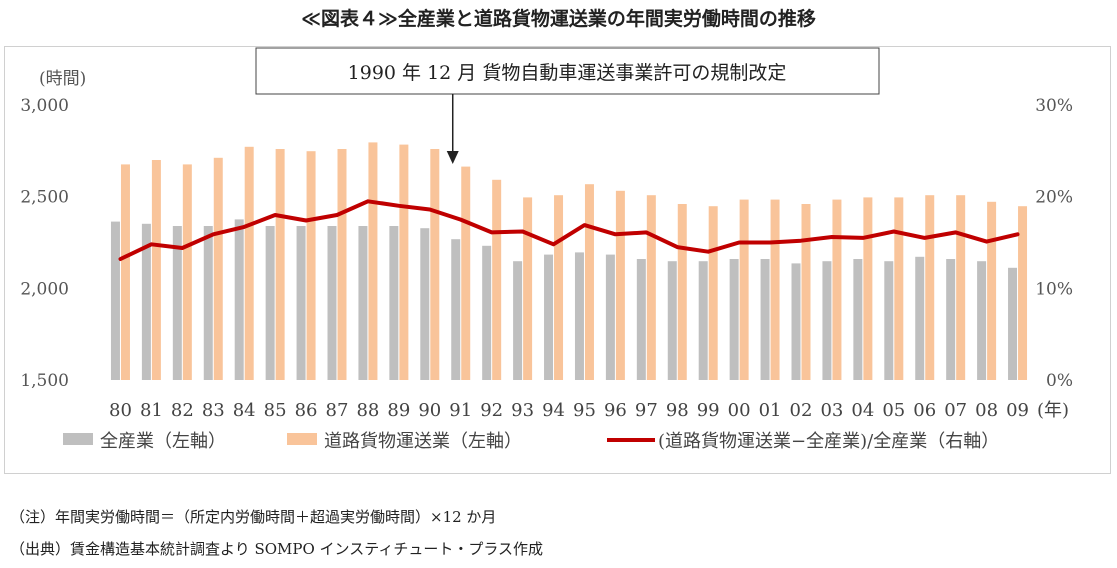 The width and height of the screenshot is (1117, 568). Describe the element at coordinates (828, 441) in the screenshot. I see `legend-label-ratio-line: (道路貨物運送業−全産業)/全産業（右軸）` at that location.